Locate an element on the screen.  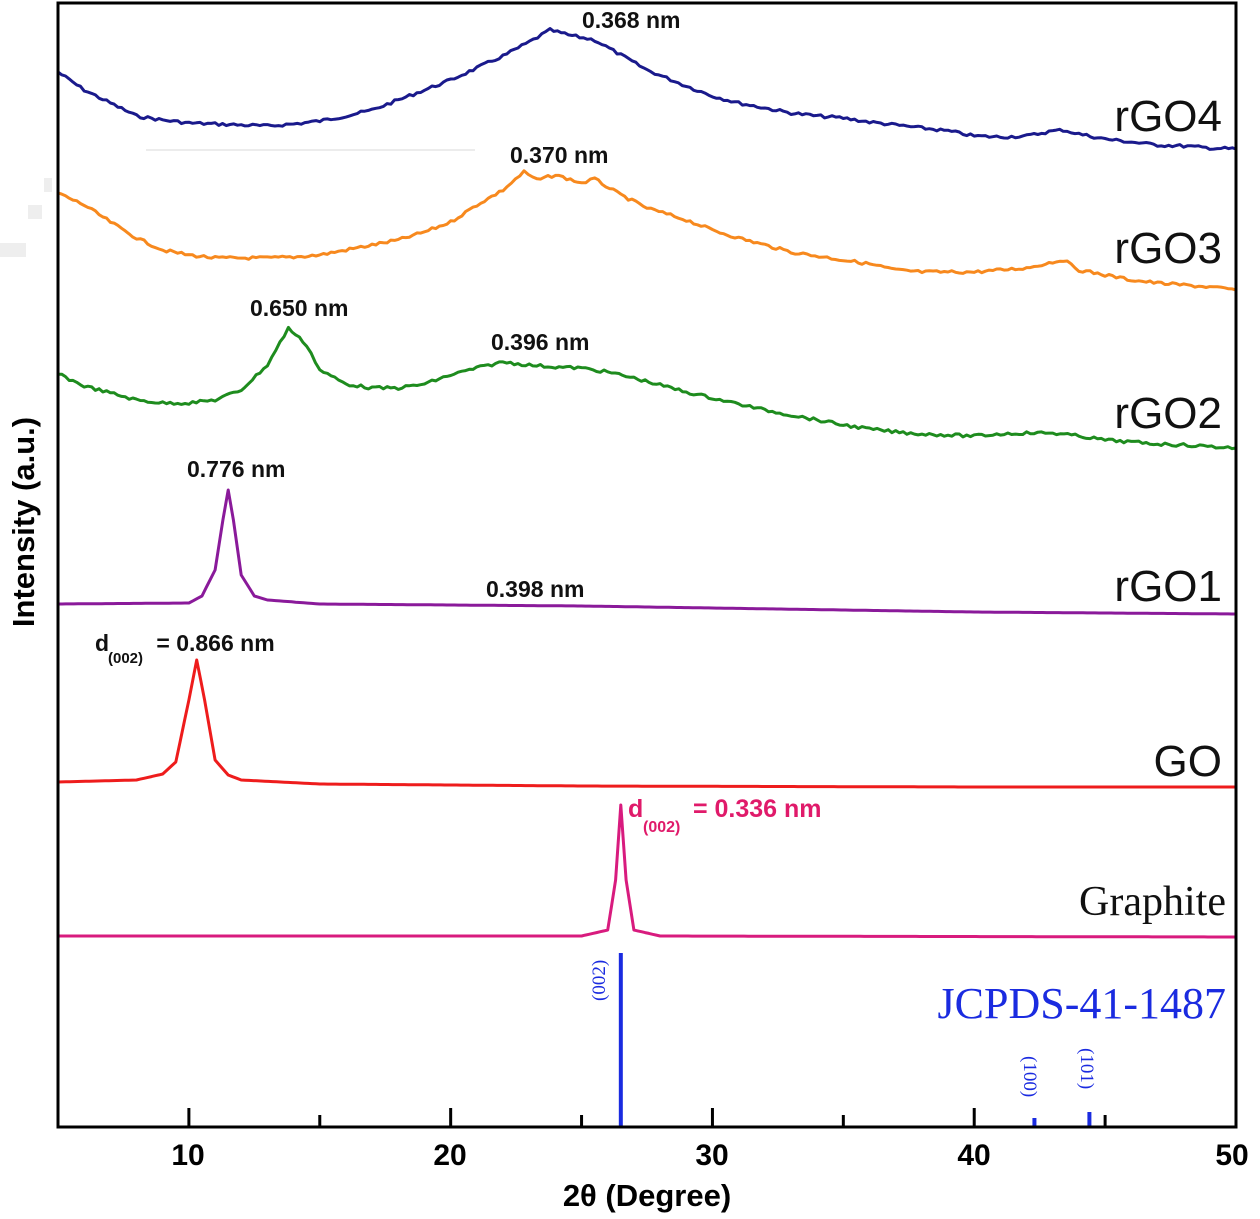
series-label-rgo4: rGO4 is located at coordinates (1168, 116).